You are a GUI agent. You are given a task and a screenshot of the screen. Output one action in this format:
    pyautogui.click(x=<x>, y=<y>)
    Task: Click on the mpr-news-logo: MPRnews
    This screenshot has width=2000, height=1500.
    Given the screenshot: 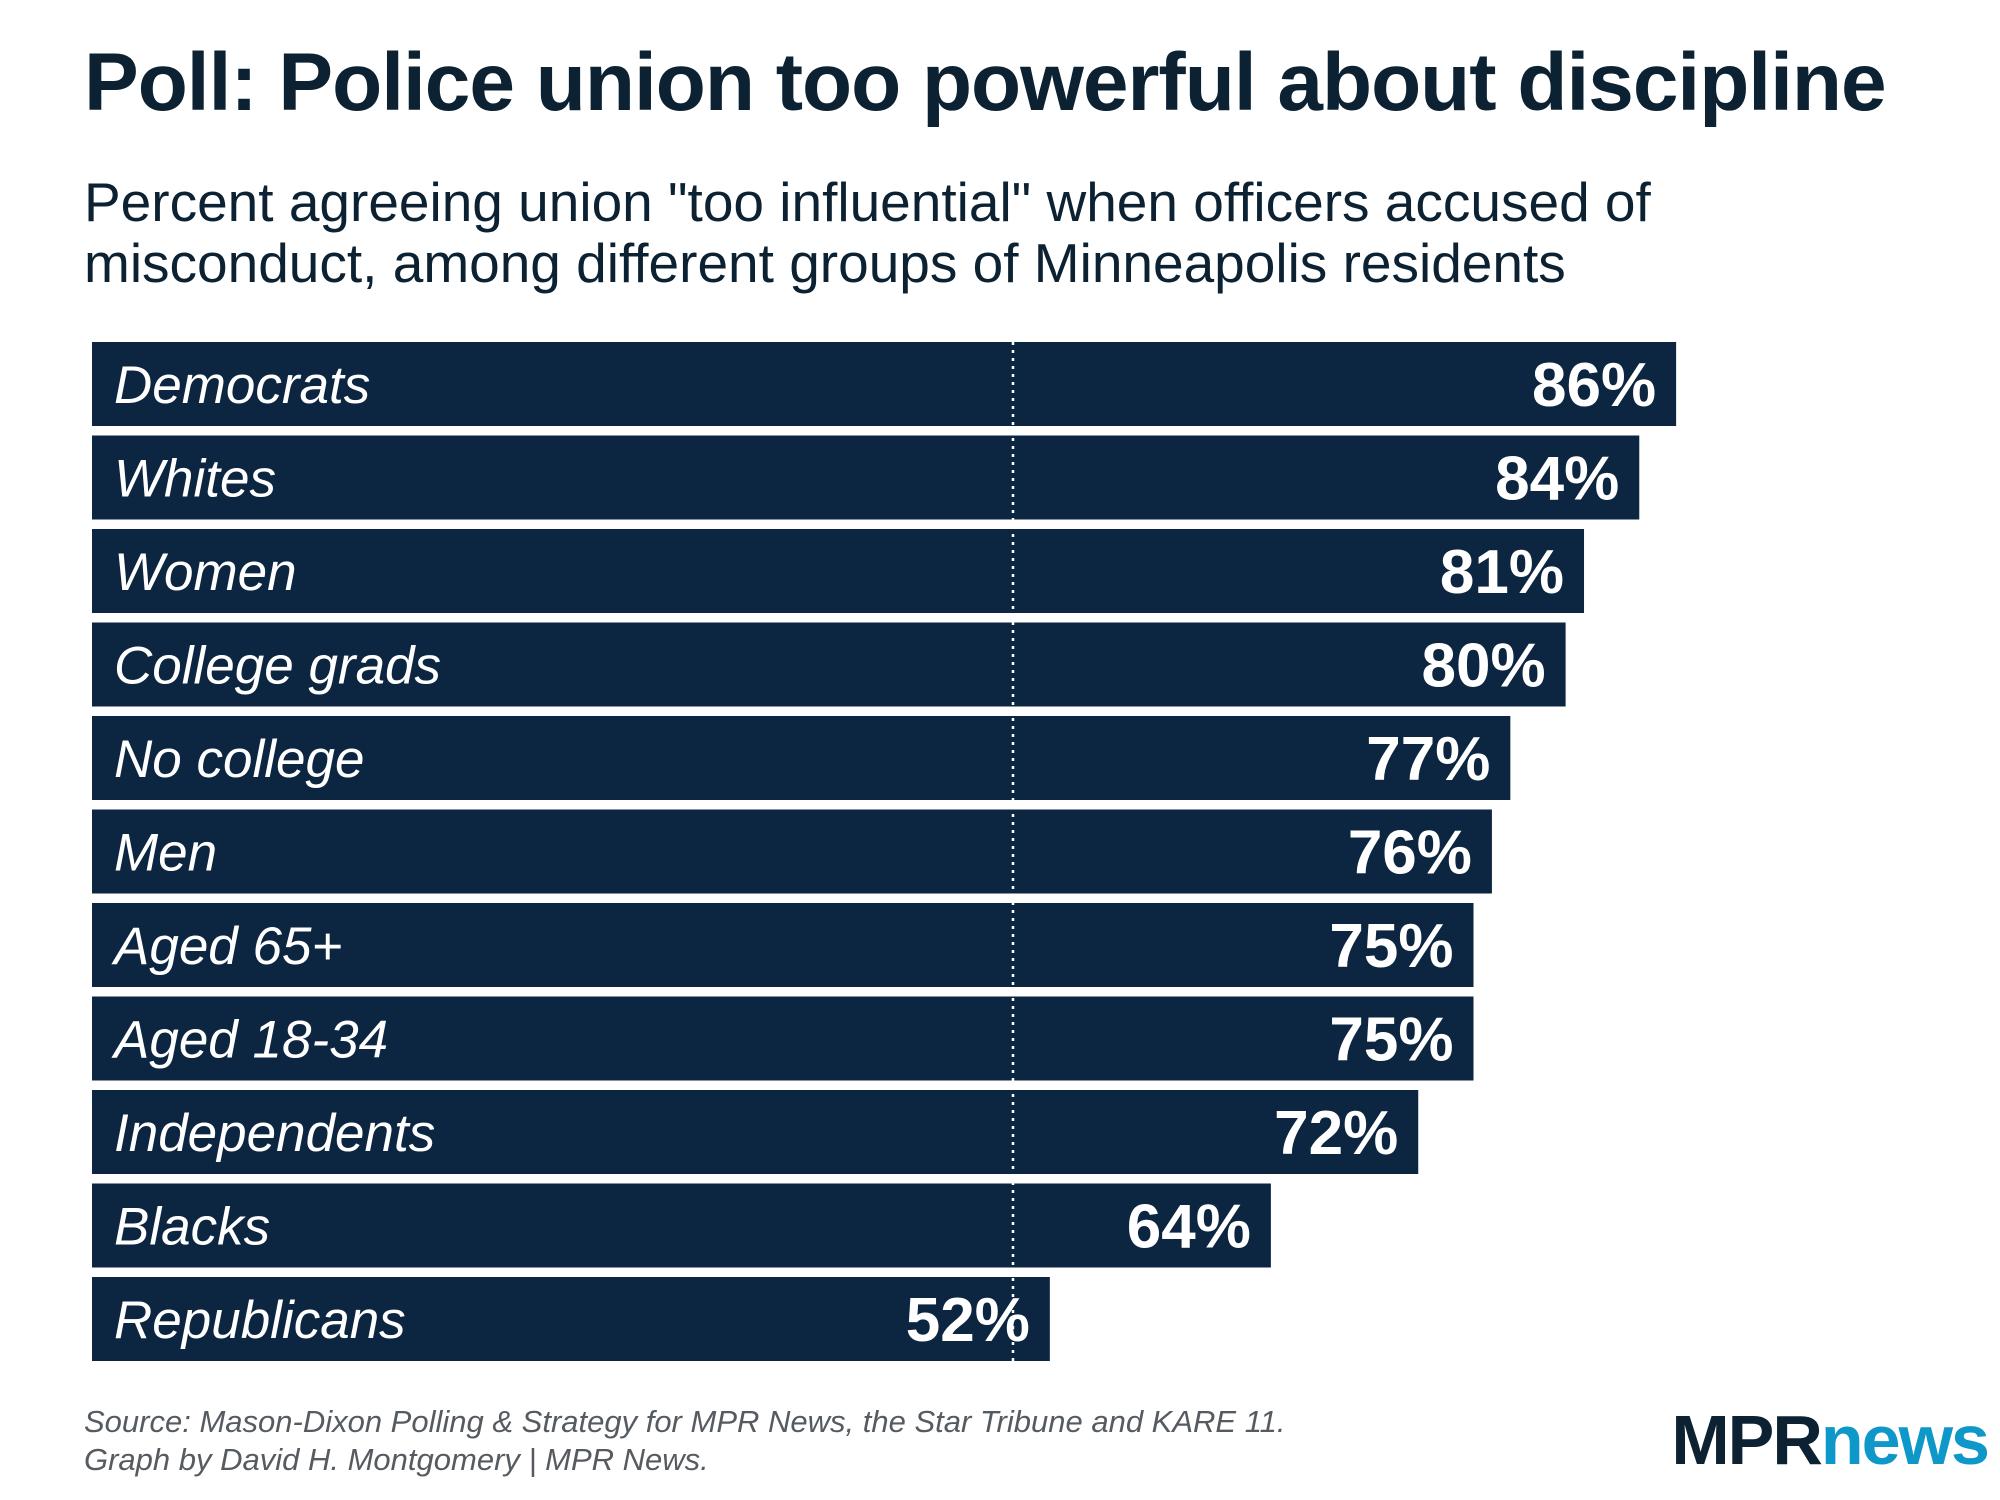 What is the action you would take?
    pyautogui.click(x=1830, y=1440)
    